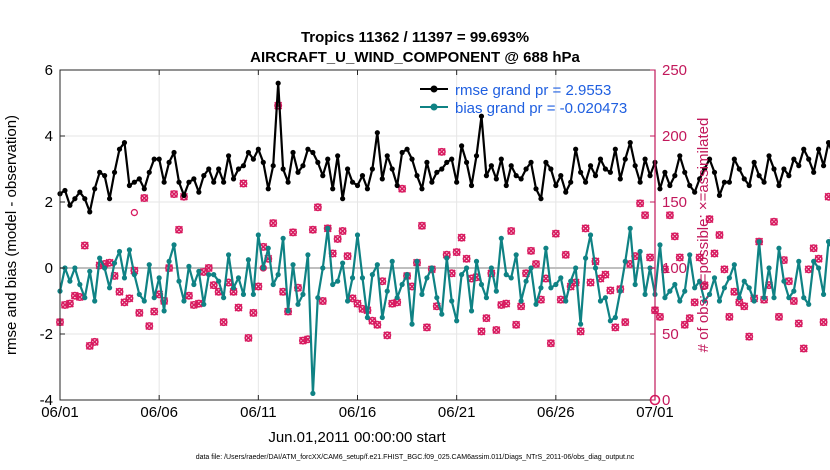  I want to click on chart-title: Tropics 11362 / 11397 = 99.693%, so click(415, 37).